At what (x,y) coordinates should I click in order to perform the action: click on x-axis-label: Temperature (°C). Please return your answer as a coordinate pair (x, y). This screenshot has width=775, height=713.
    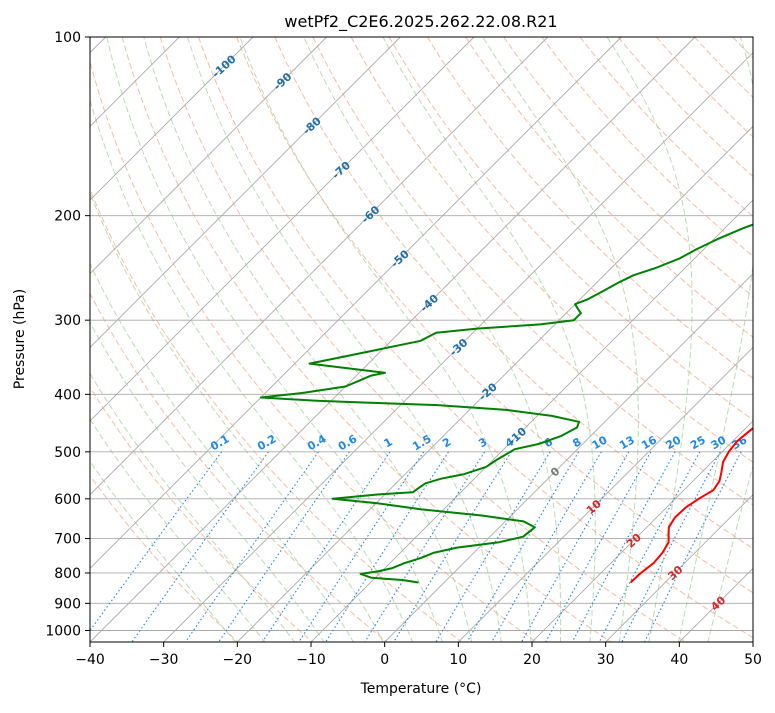
    Looking at the image, I should click on (421, 689).